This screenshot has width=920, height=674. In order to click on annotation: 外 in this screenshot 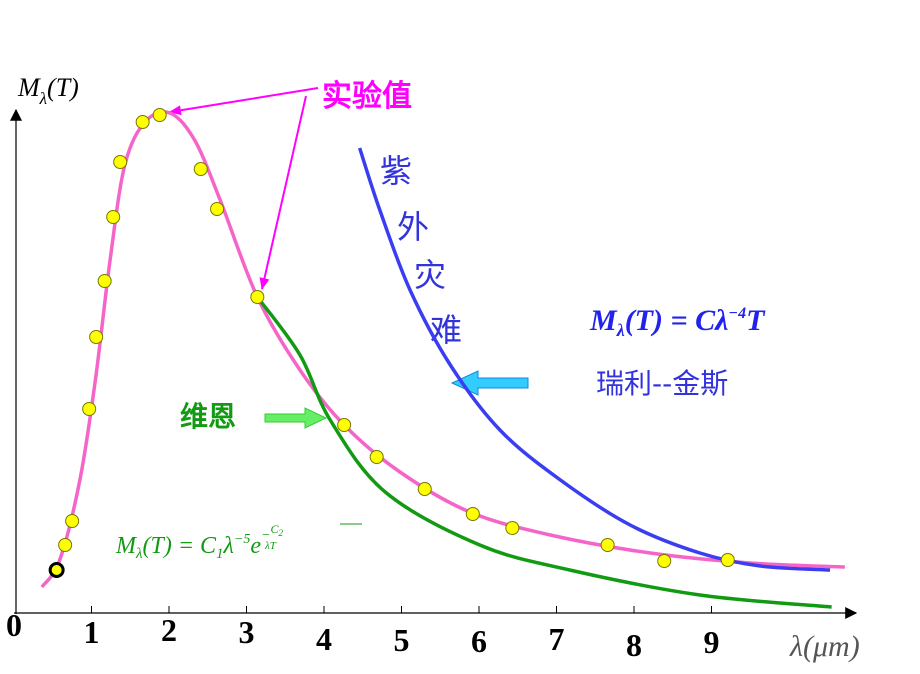, I will do `click(413, 227)`.